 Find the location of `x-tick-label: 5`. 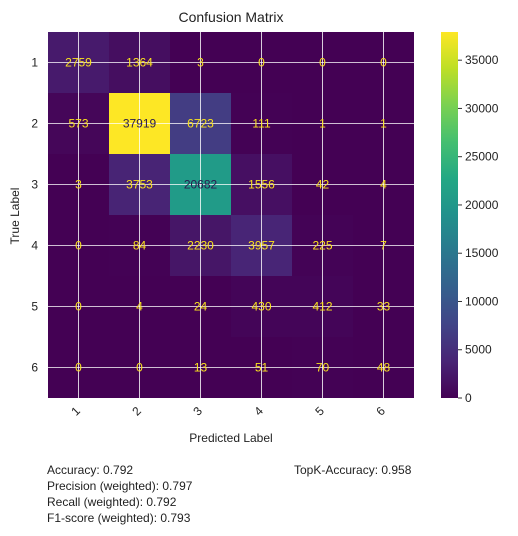

x-tick-label: 5 is located at coordinates (319, 411).